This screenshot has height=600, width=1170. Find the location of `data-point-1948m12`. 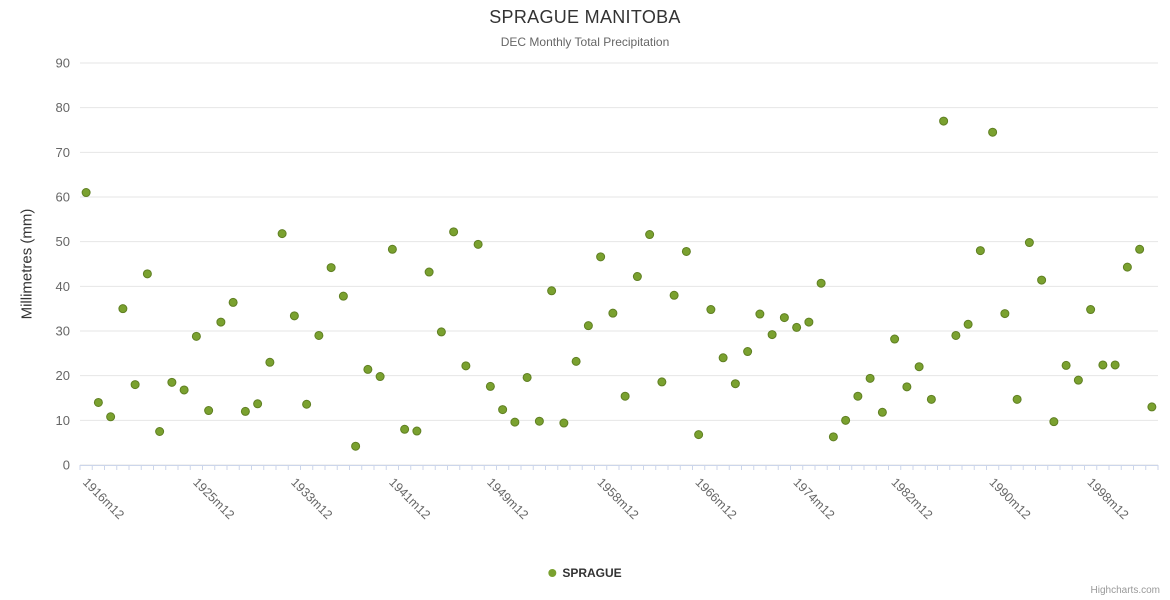

data-point-1948m12 is located at coordinates (478, 244).